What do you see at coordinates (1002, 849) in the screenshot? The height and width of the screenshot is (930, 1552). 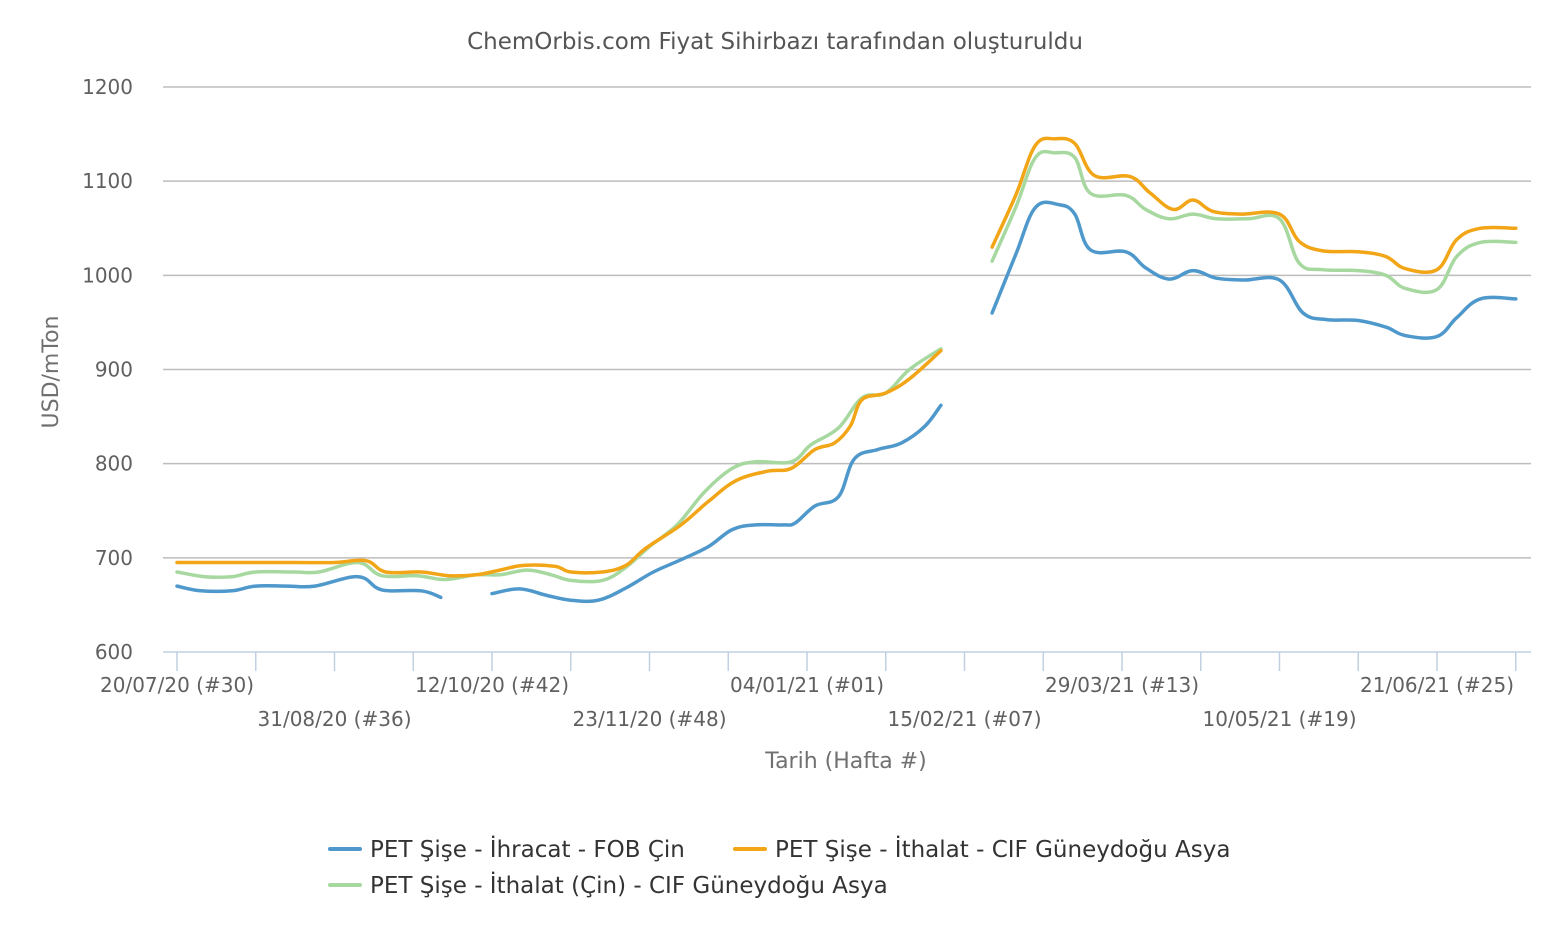 I see `legend-label: PET Şişe - İthalat - CIF Güneydoğu Asya` at bounding box center [1002, 849].